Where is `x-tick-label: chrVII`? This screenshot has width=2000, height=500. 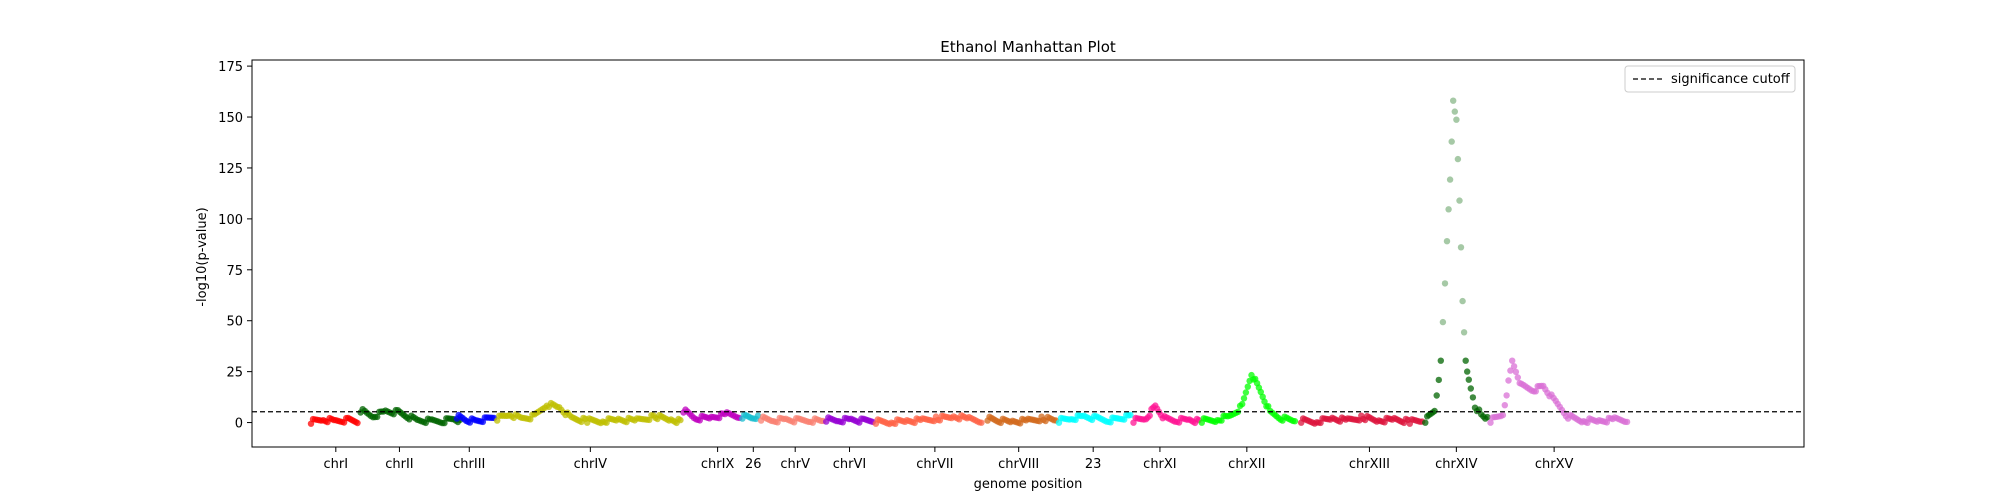 x-tick-label: chrVII is located at coordinates (934, 464).